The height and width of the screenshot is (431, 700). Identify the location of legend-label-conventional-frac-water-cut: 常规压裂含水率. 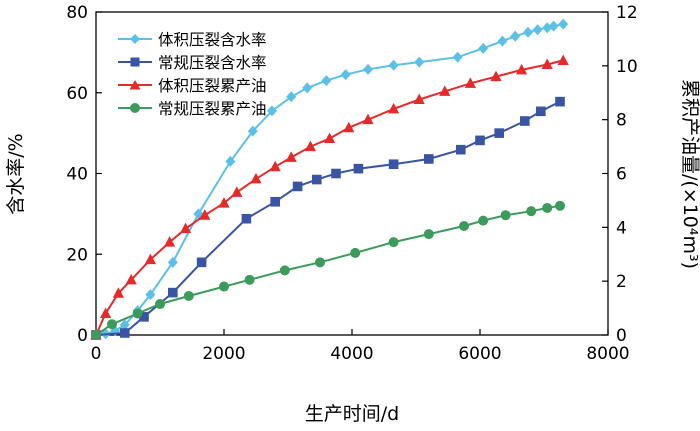
(212, 63).